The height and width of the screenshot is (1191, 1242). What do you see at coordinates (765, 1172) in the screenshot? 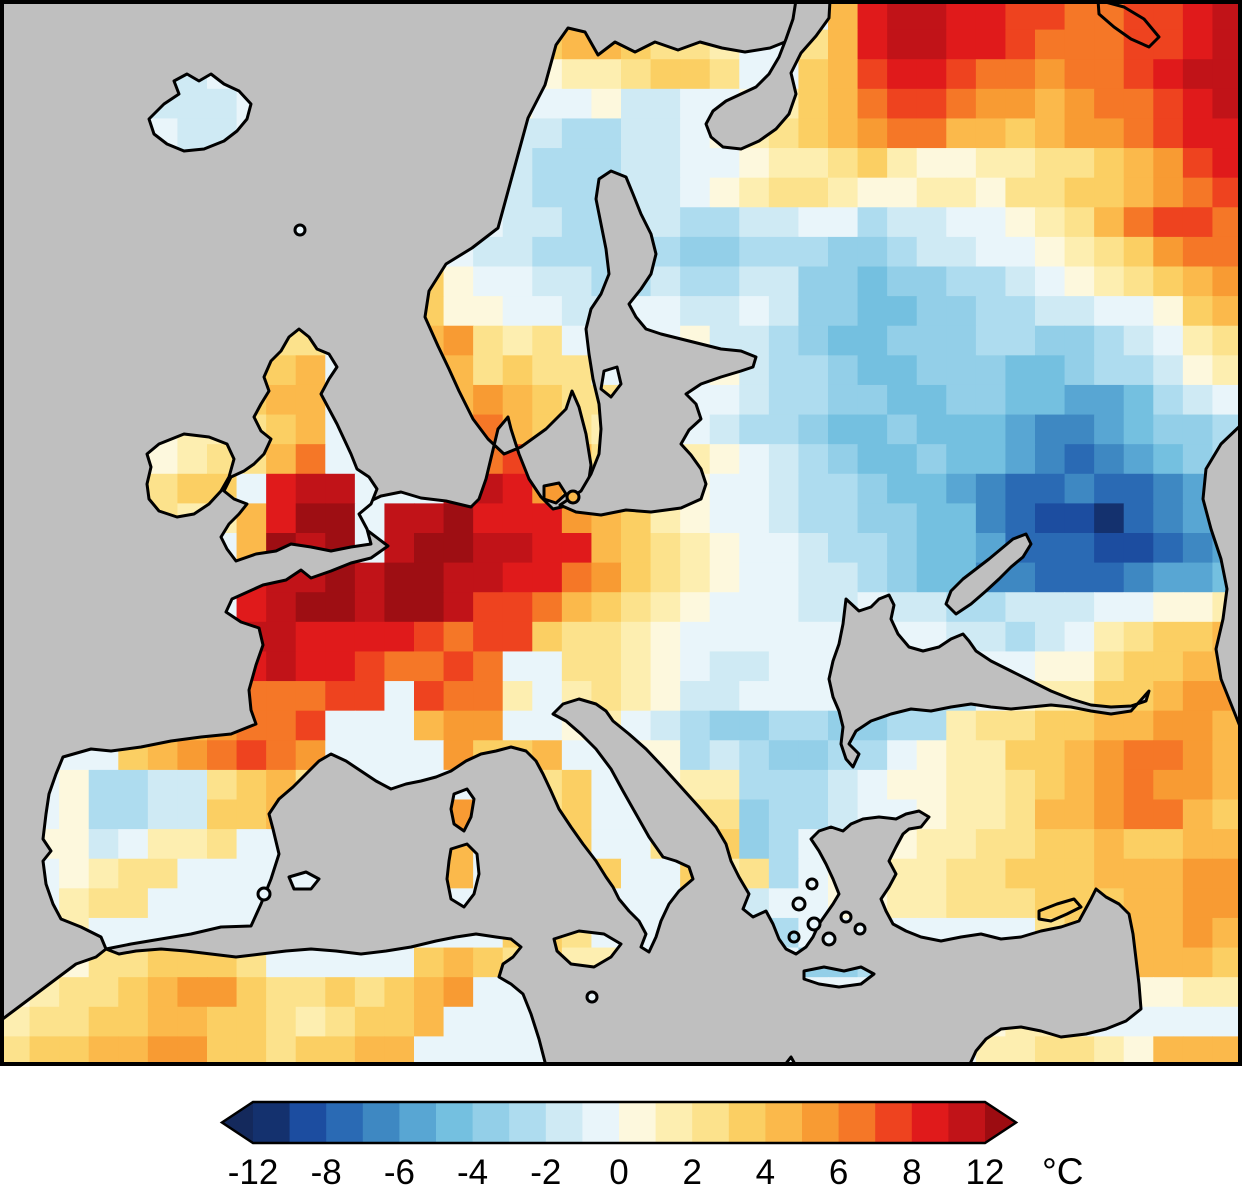
I see `colorbar-tick-label: 4` at bounding box center [765, 1172].